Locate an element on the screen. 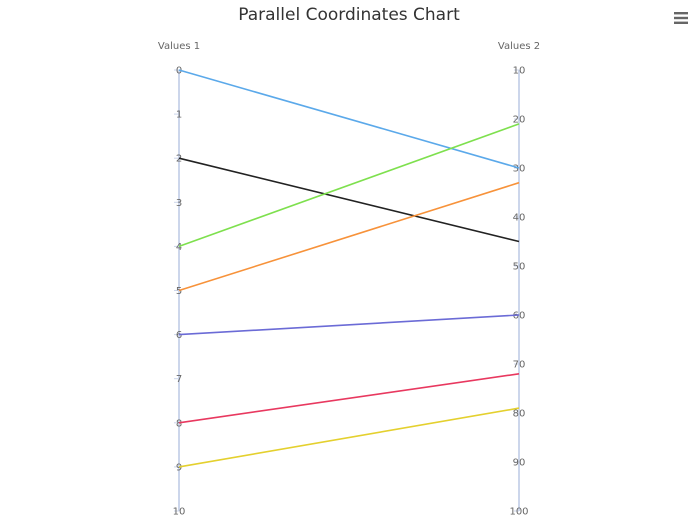 This screenshot has width=700, height=525. tick-label: 6 is located at coordinates (179, 335).